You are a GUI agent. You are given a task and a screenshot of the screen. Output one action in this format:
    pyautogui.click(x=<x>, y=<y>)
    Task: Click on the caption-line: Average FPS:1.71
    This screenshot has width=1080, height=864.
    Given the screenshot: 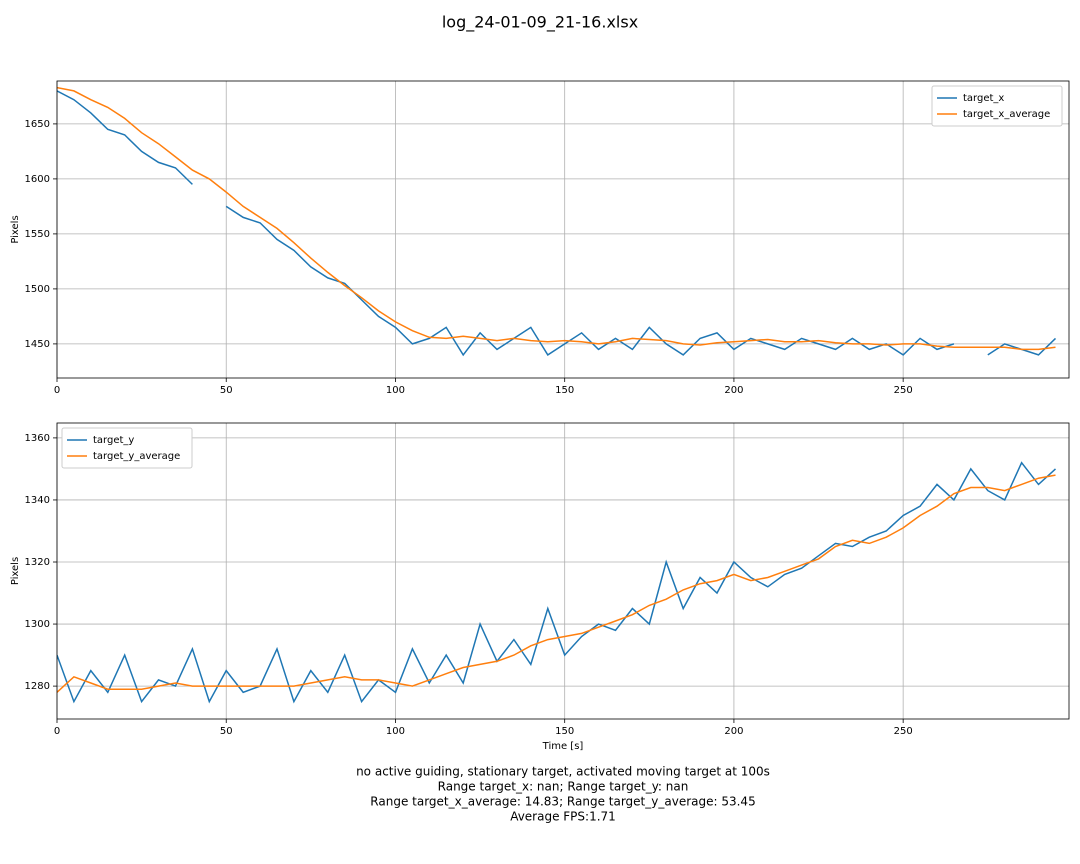 What is the action you would take?
    pyautogui.click(x=563, y=817)
    